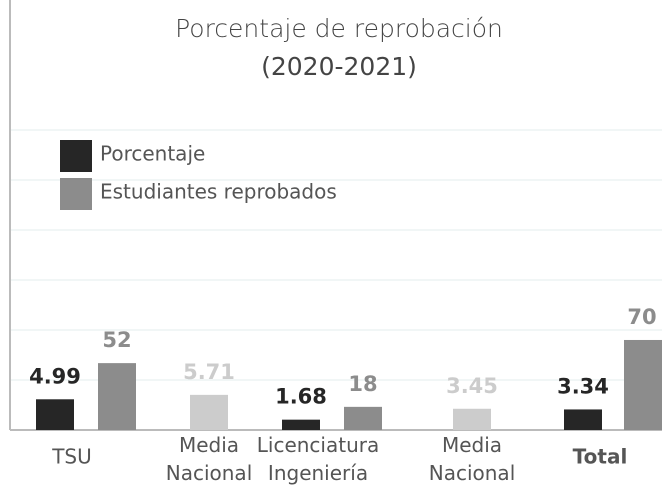 Image resolution: width=662 pixels, height=504 pixels. Describe the element at coordinates (209, 372) in the screenshot. I see `data-label: 5.71` at that location.